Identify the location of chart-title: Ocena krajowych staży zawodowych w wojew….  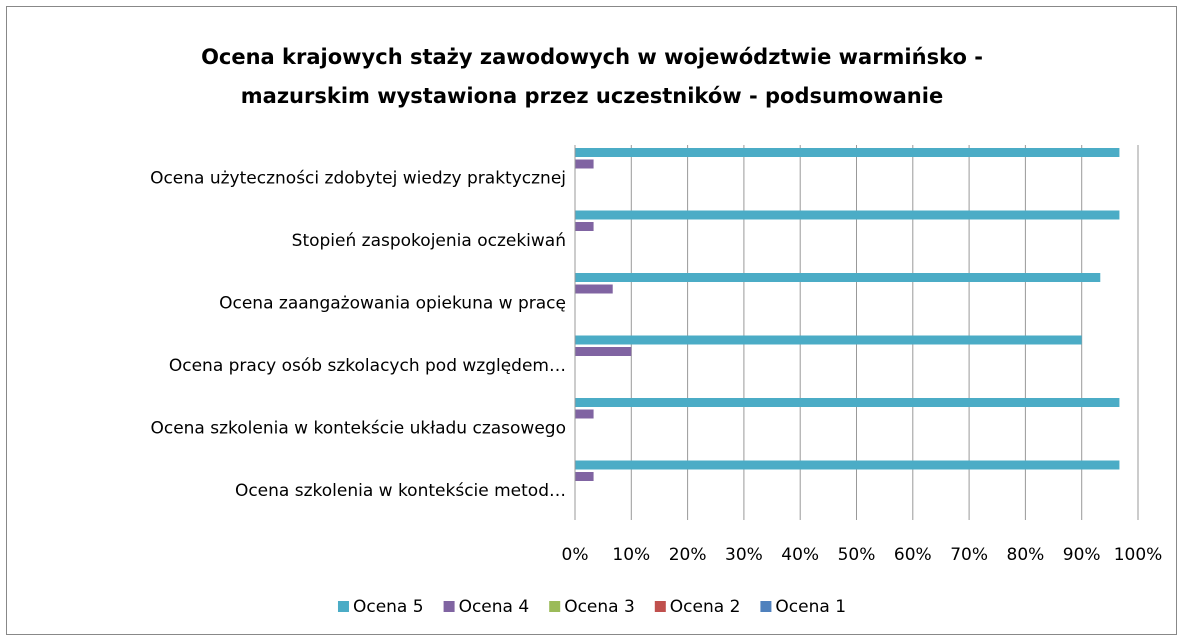
(592, 57).